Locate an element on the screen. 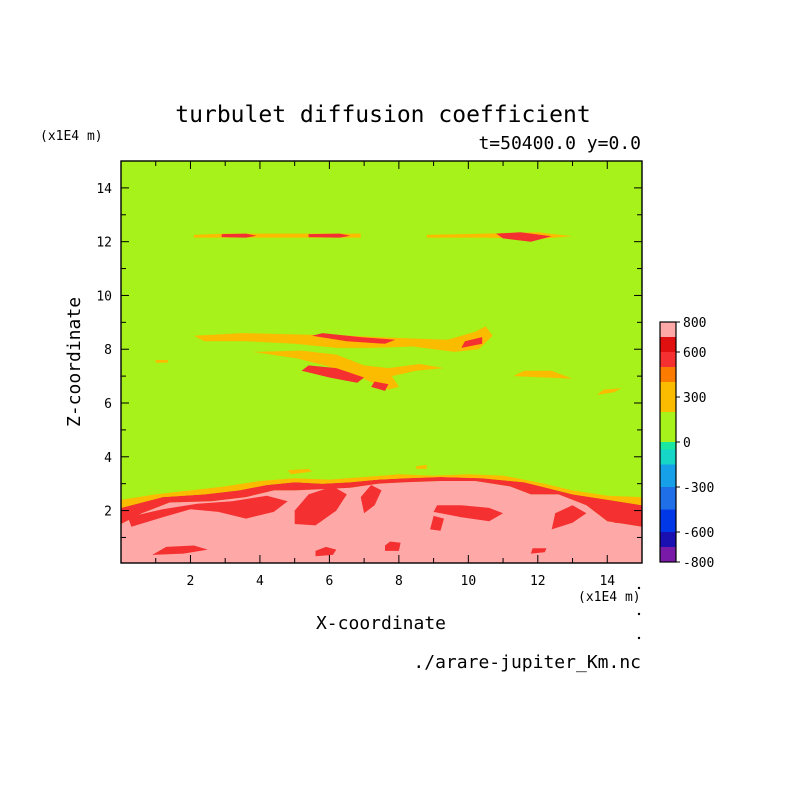 The image size is (804, 804). colorbar: 800 600 300 0 -300 -600 -800 is located at coordinates (686, 443).